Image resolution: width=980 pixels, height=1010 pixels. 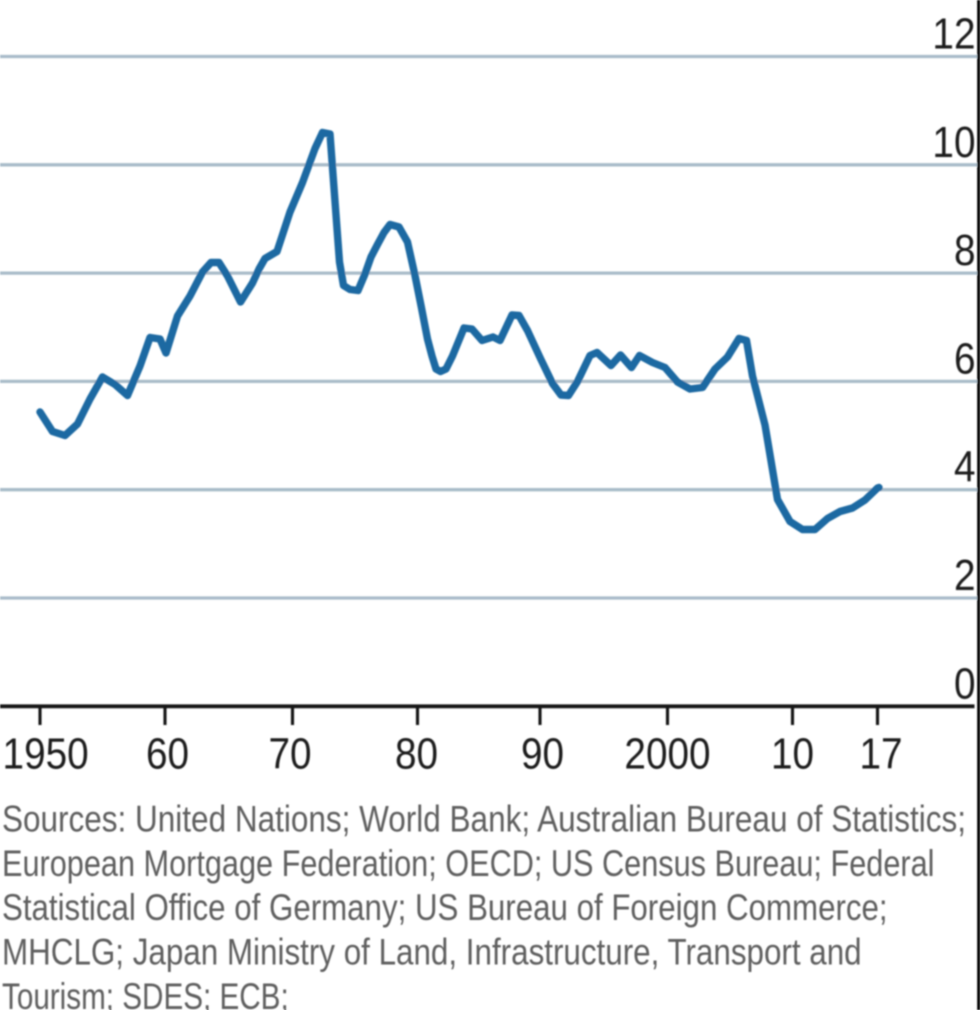 What do you see at coordinates (880, 753) in the screenshot?
I see `svg-text: 17` at bounding box center [880, 753].